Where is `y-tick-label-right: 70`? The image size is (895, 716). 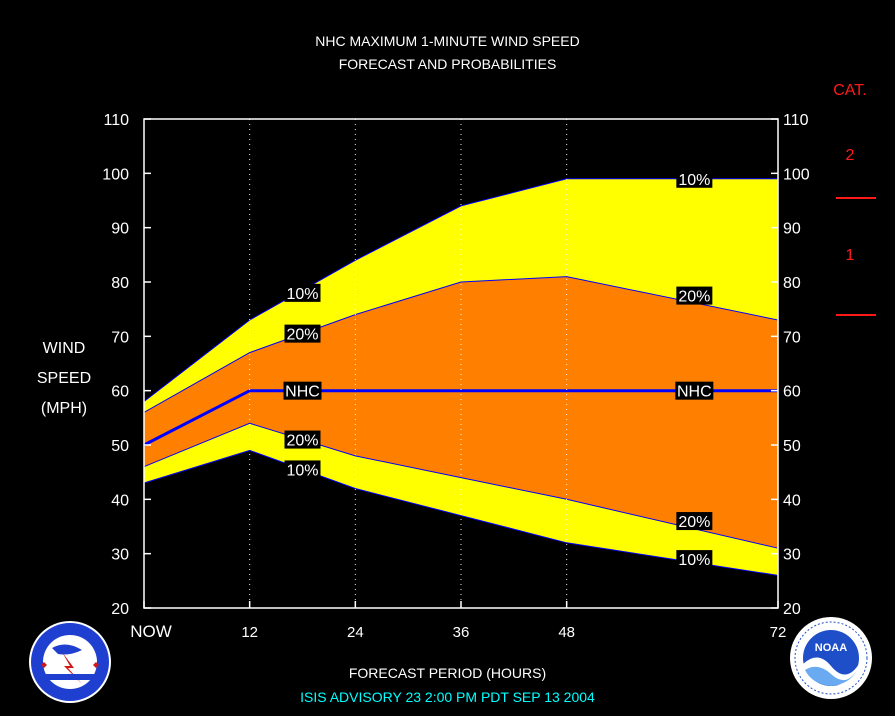
y-tick-label-right: 70 is located at coordinates (792, 337).